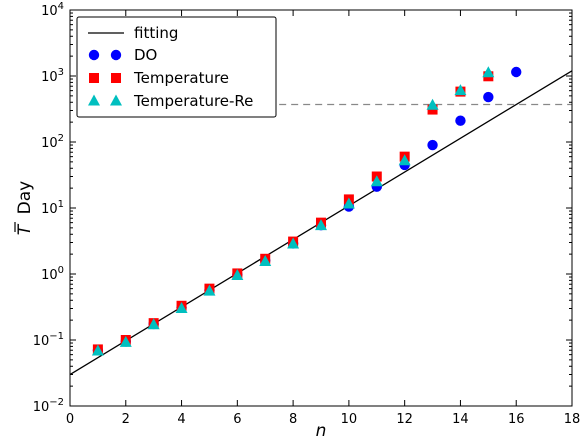 The image size is (581, 439). What do you see at coordinates (293, 419) in the screenshot?
I see `x-tick-label: 8` at bounding box center [293, 419].